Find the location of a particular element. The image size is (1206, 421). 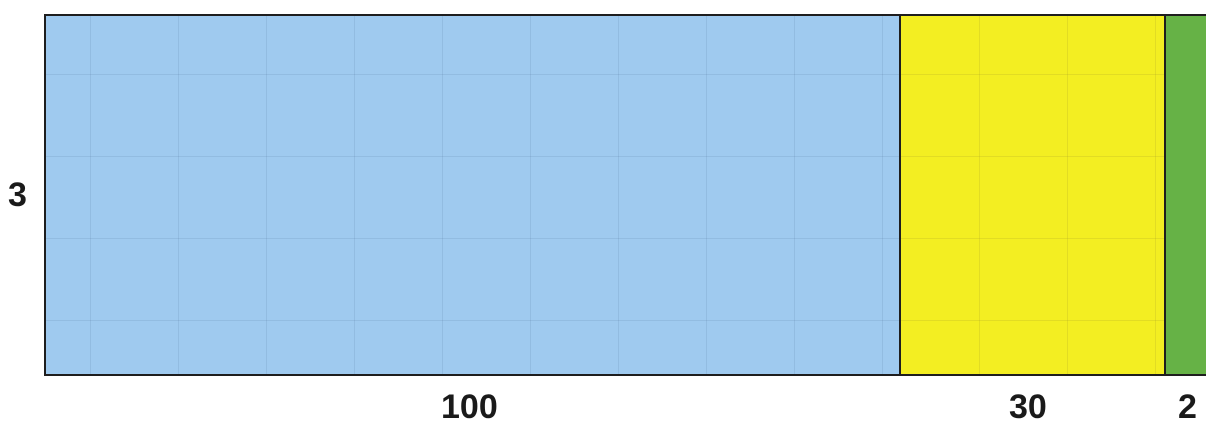

height-label: 3 is located at coordinates (17, 195).